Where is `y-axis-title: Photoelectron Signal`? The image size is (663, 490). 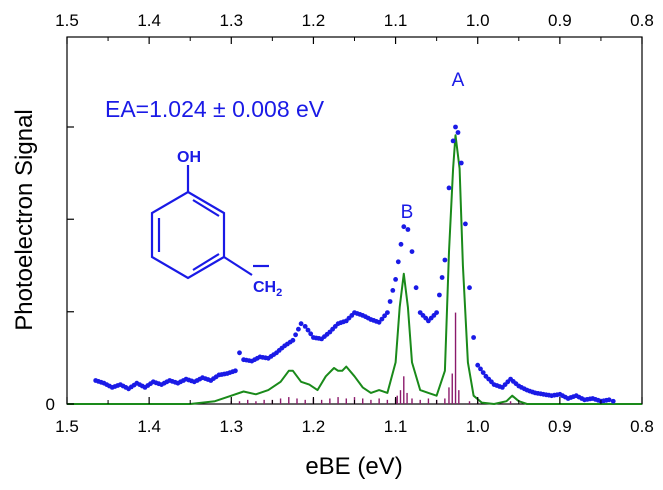 y-axis-title: Photoelectron Signal is located at coordinates (24, 219).